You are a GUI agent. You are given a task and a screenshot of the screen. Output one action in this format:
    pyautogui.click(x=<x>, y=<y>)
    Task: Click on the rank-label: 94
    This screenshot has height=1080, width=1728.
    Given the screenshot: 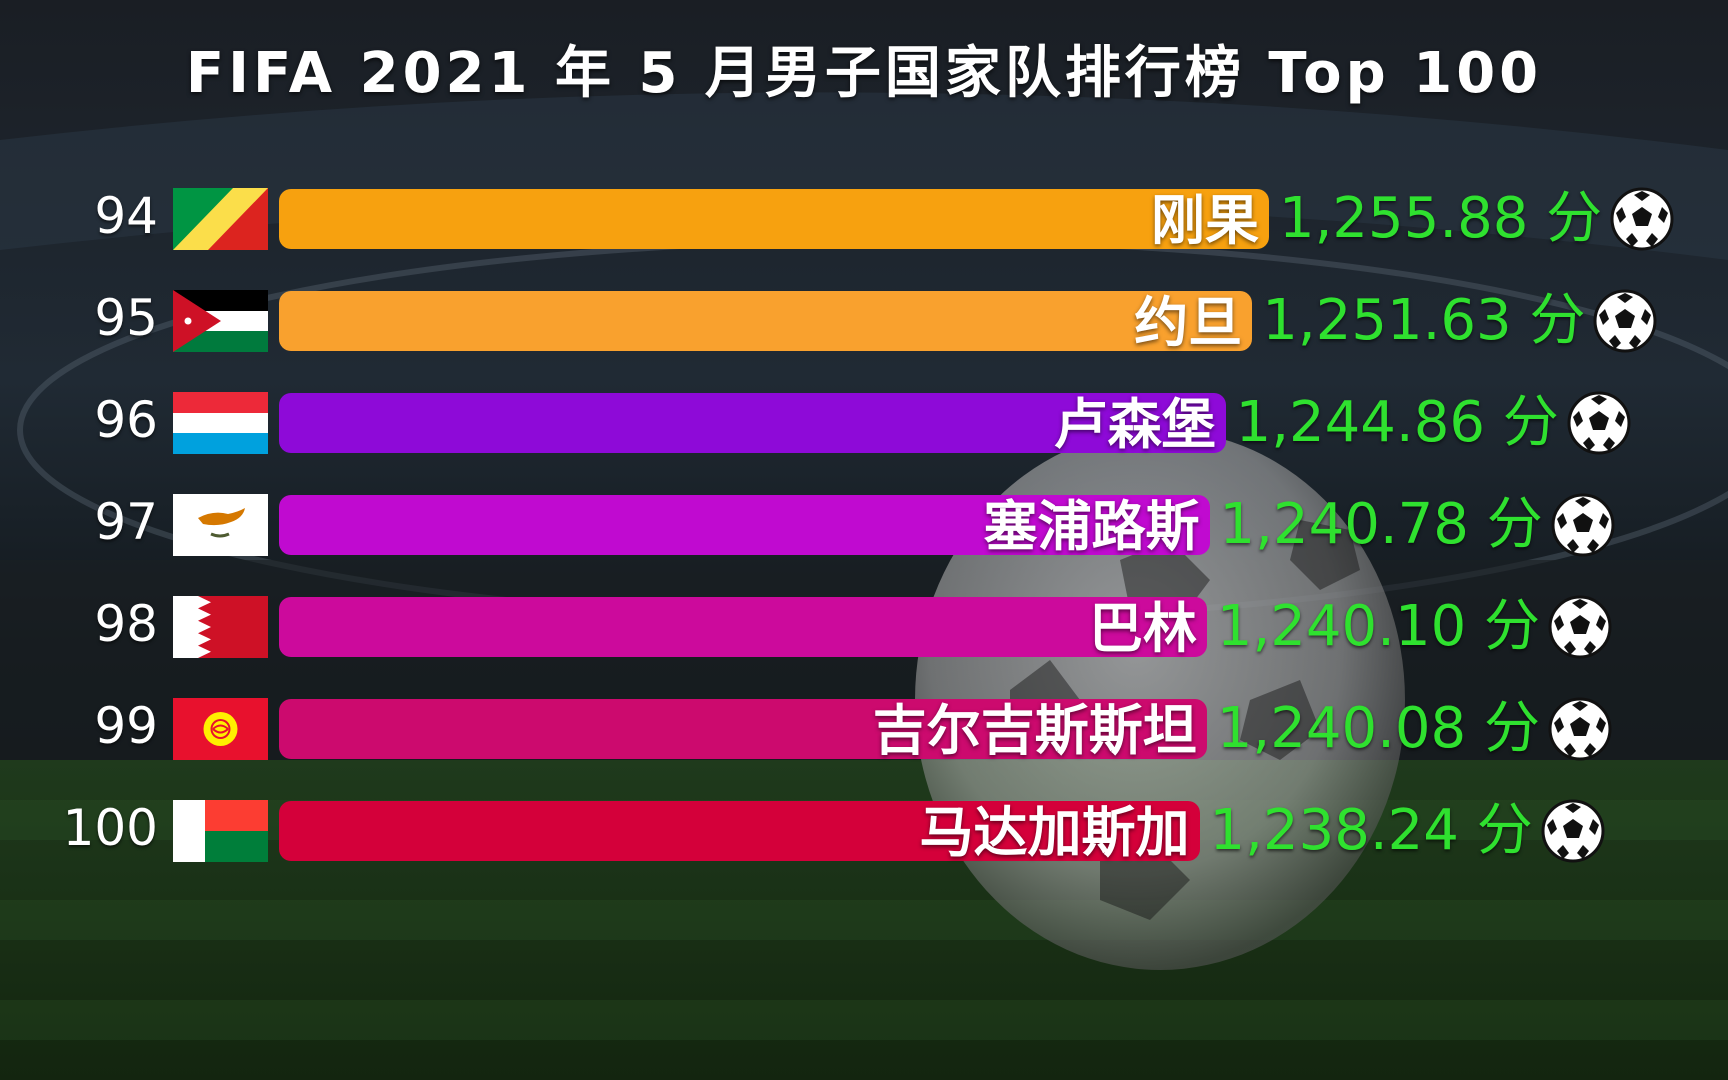 What is the action you would take?
    pyautogui.click(x=126, y=216)
    